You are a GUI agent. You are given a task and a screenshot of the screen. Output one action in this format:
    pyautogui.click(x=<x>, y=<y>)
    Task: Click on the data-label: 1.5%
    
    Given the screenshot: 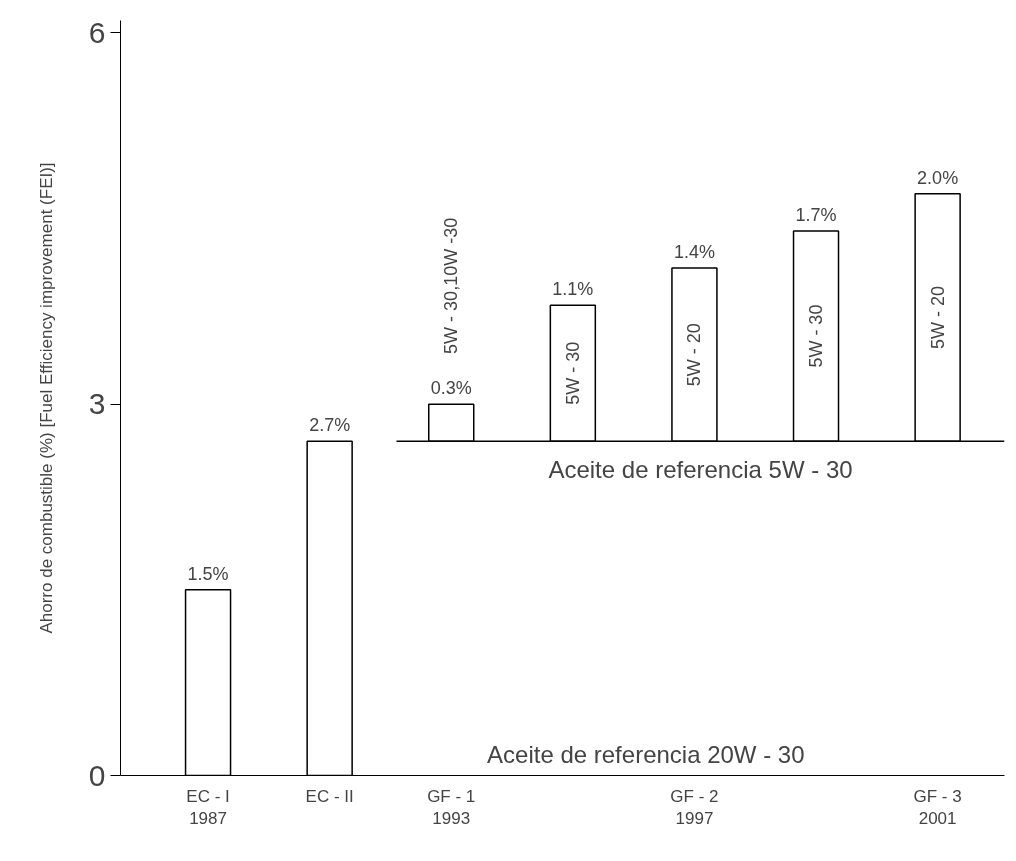 What is the action you would take?
    pyautogui.click(x=208, y=573)
    